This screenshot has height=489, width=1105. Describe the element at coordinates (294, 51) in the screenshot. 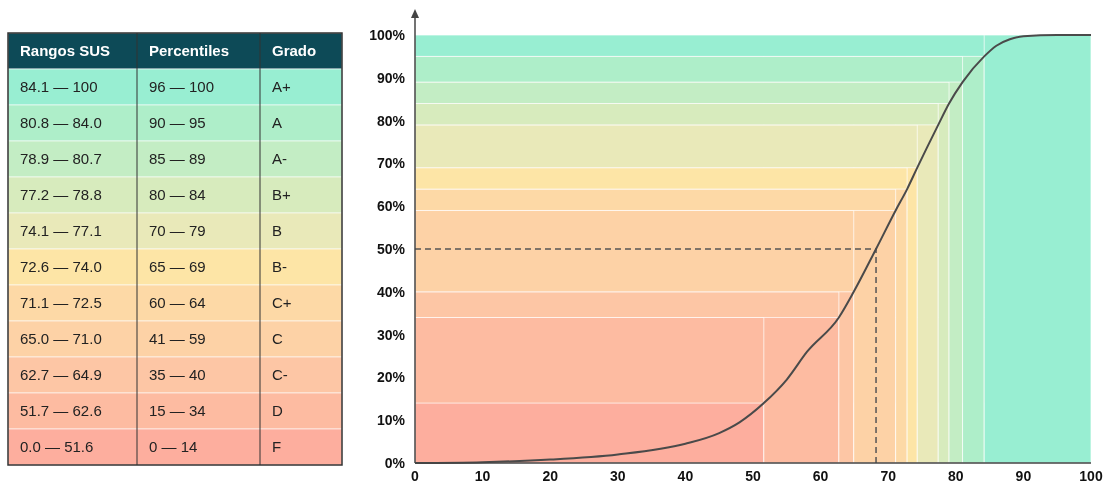

I see `text: Grado` at that location.